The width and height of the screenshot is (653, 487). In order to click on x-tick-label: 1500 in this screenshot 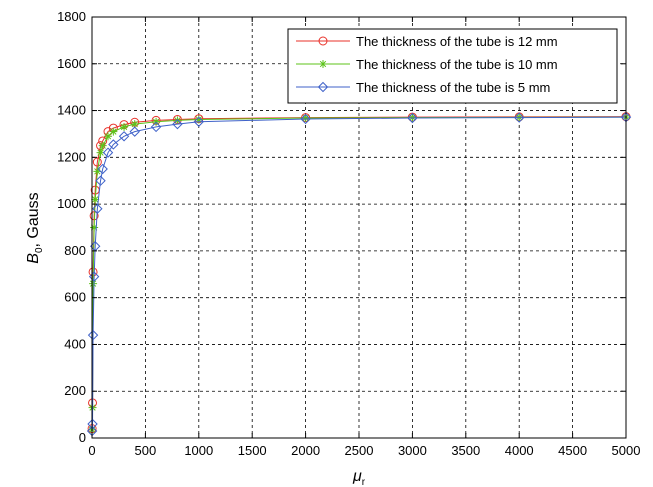, I will do `click(252, 450)`.